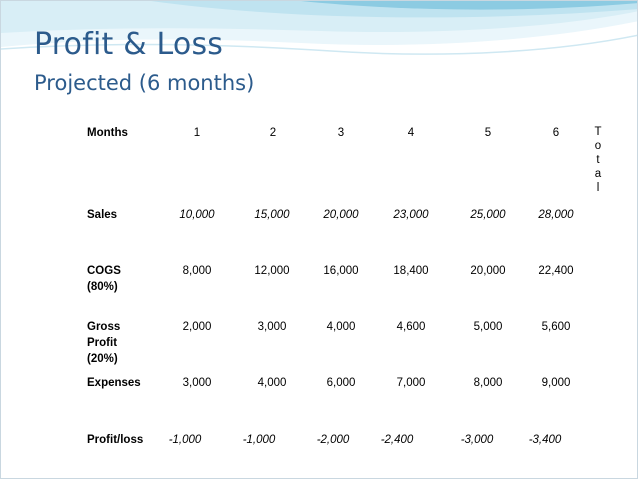 Image resolution: width=638 pixels, height=479 pixels. Describe the element at coordinates (197, 327) in the screenshot. I see `table-cell: 2,000` at that location.